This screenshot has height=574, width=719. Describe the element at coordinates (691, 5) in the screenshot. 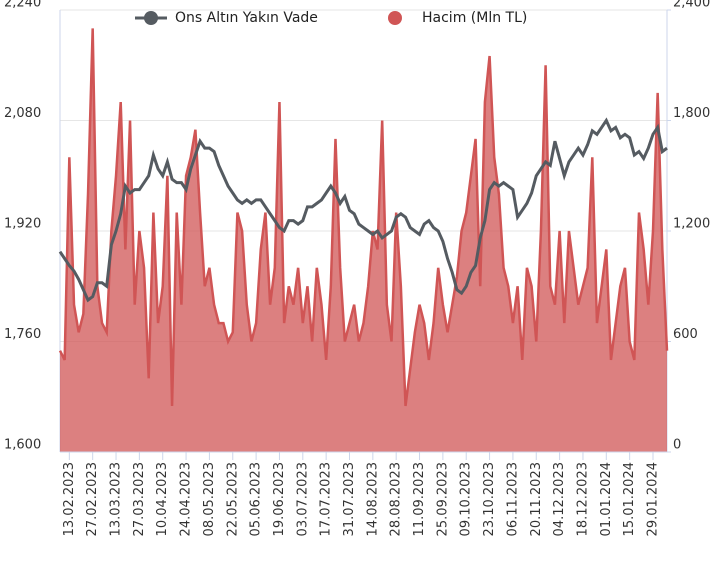

I see `y2-tick-label: 2,400` at that location.